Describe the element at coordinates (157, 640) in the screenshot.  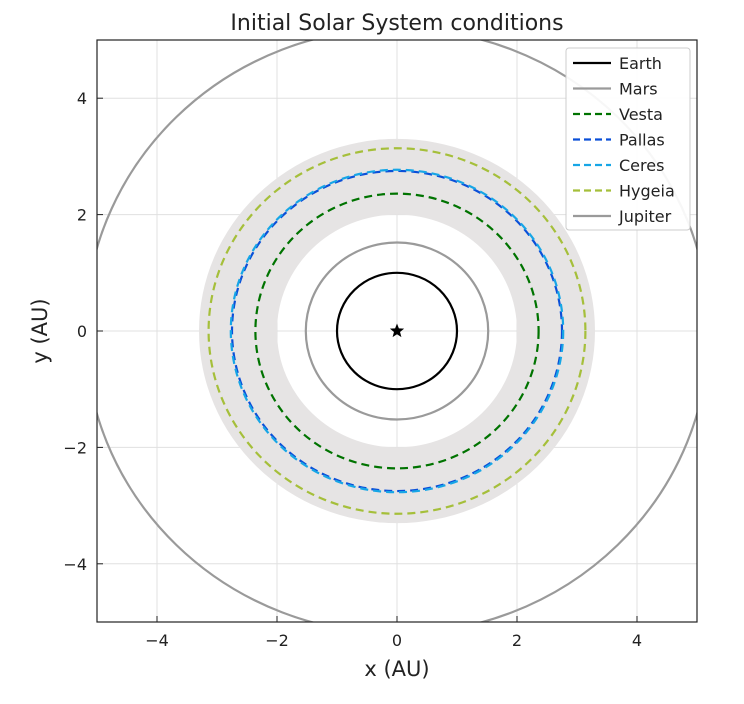
I see `x-tick-label-neg4: −4` at that location.